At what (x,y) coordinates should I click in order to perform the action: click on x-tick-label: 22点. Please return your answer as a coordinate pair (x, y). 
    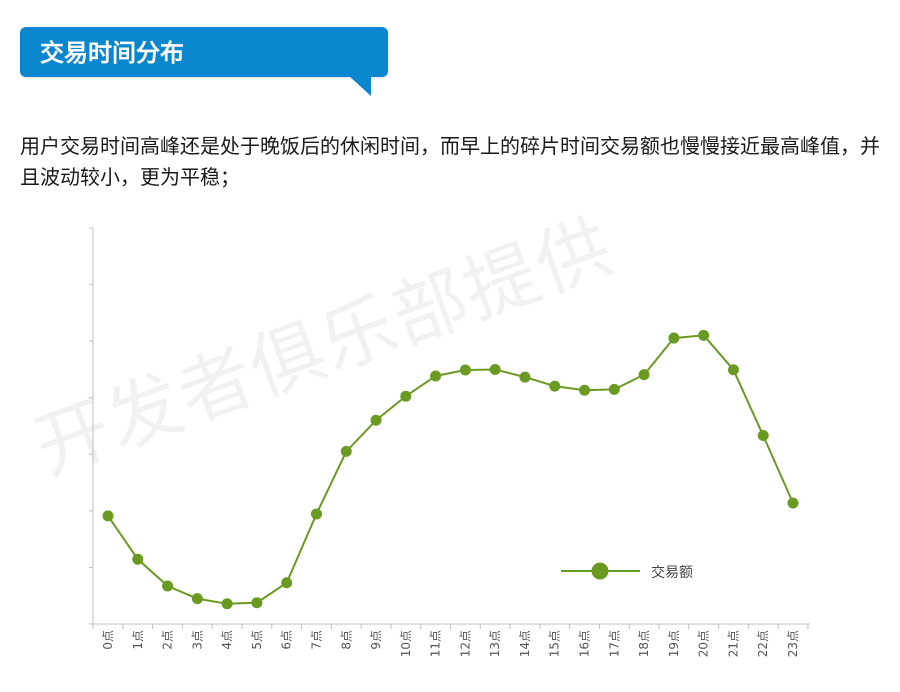
    Looking at the image, I should click on (763, 643).